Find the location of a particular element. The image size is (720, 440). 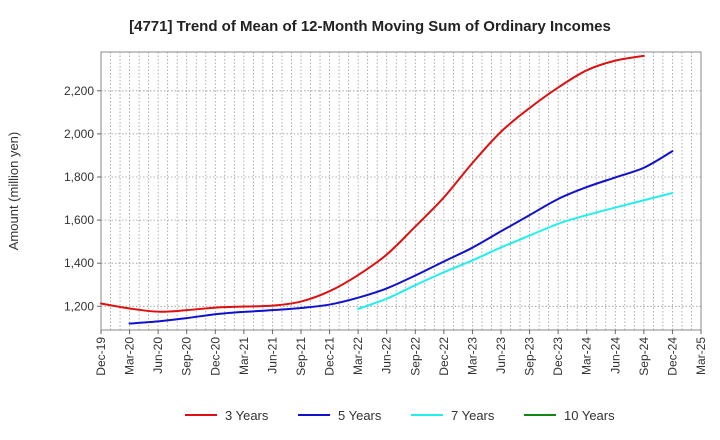

x-tick-label: Dec-21 is located at coordinates (330, 356).